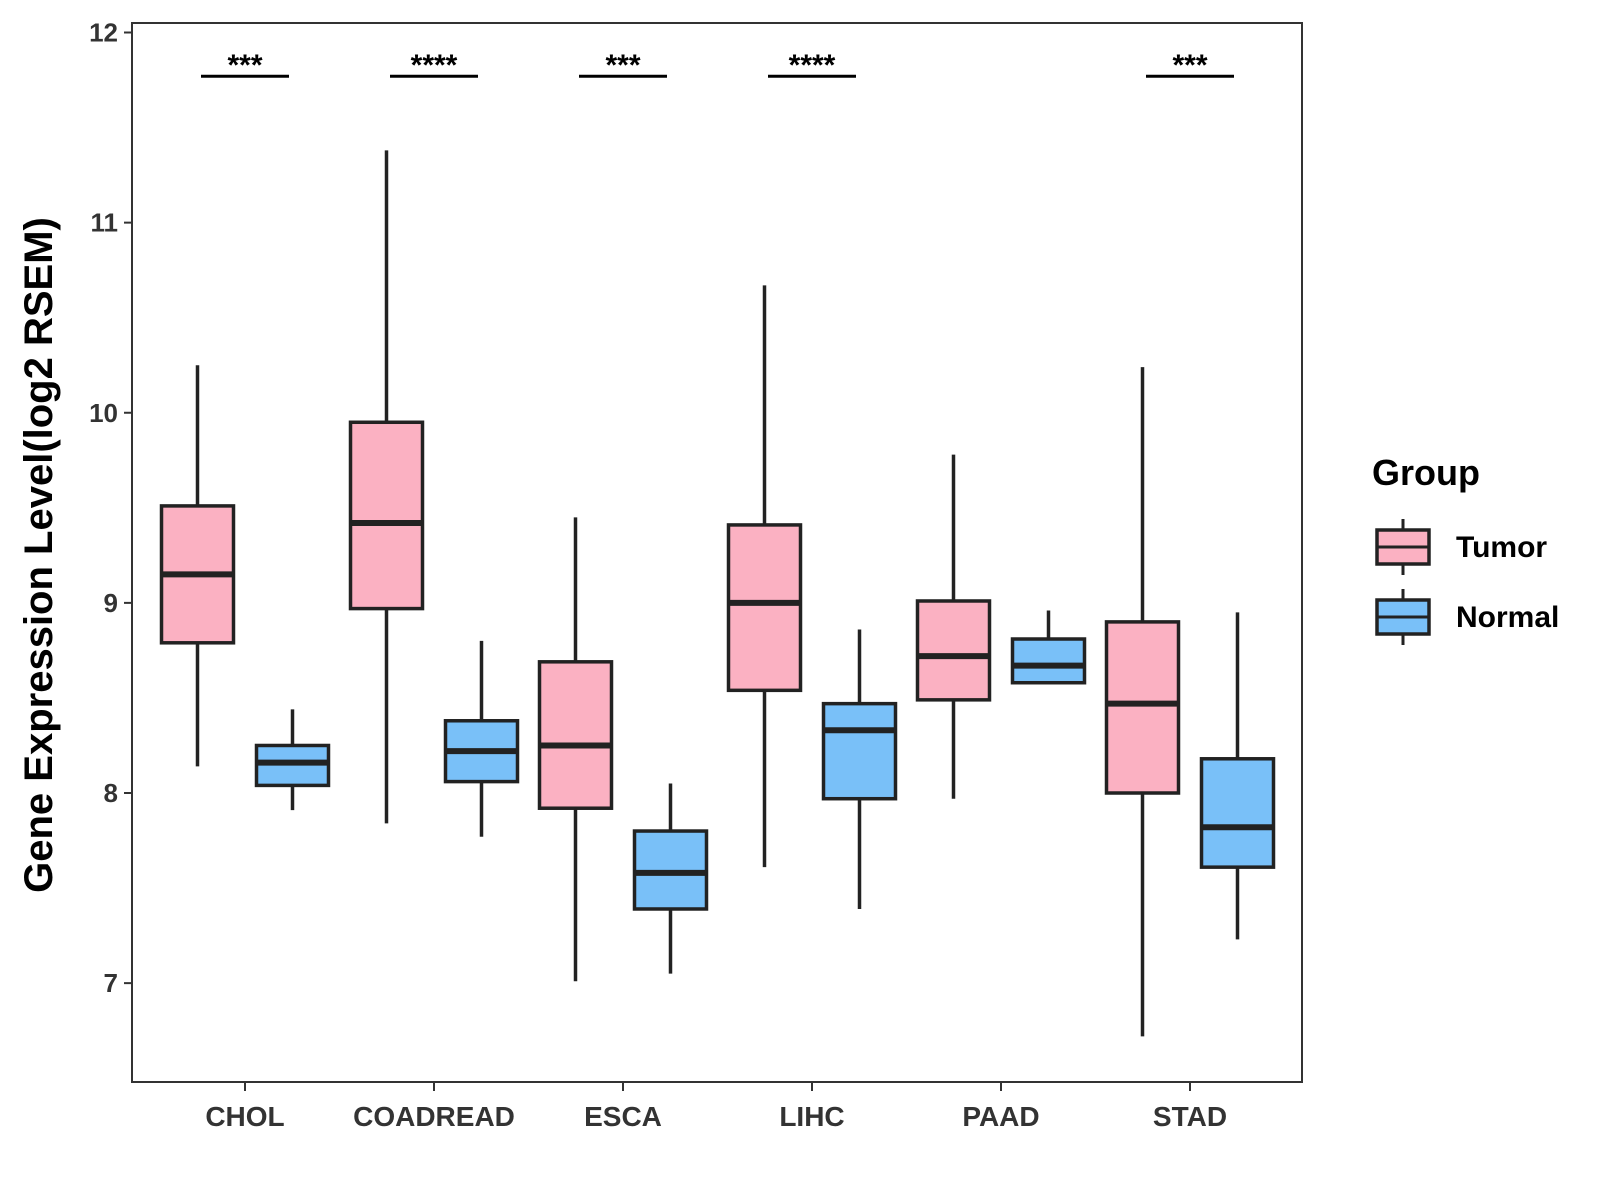 The width and height of the screenshot is (1600, 1200). I want to click on significance-label-lihc: ****, so click(812, 65).